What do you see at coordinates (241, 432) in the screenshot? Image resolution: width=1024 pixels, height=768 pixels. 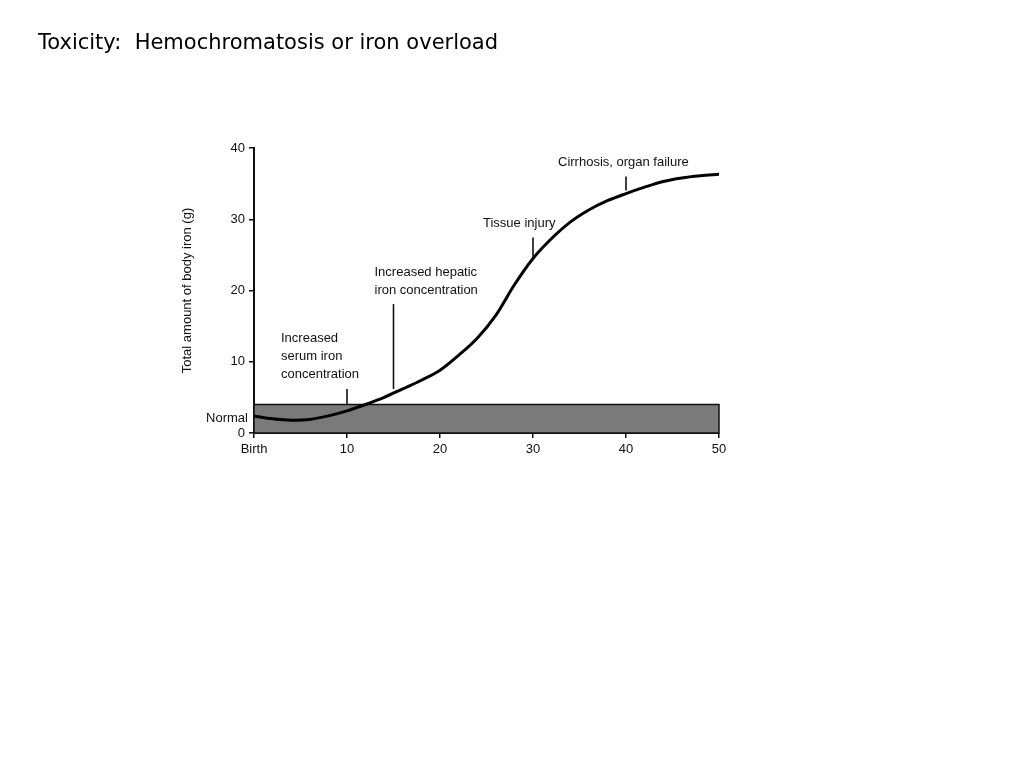 I see `y-tick-label: 0` at bounding box center [241, 432].